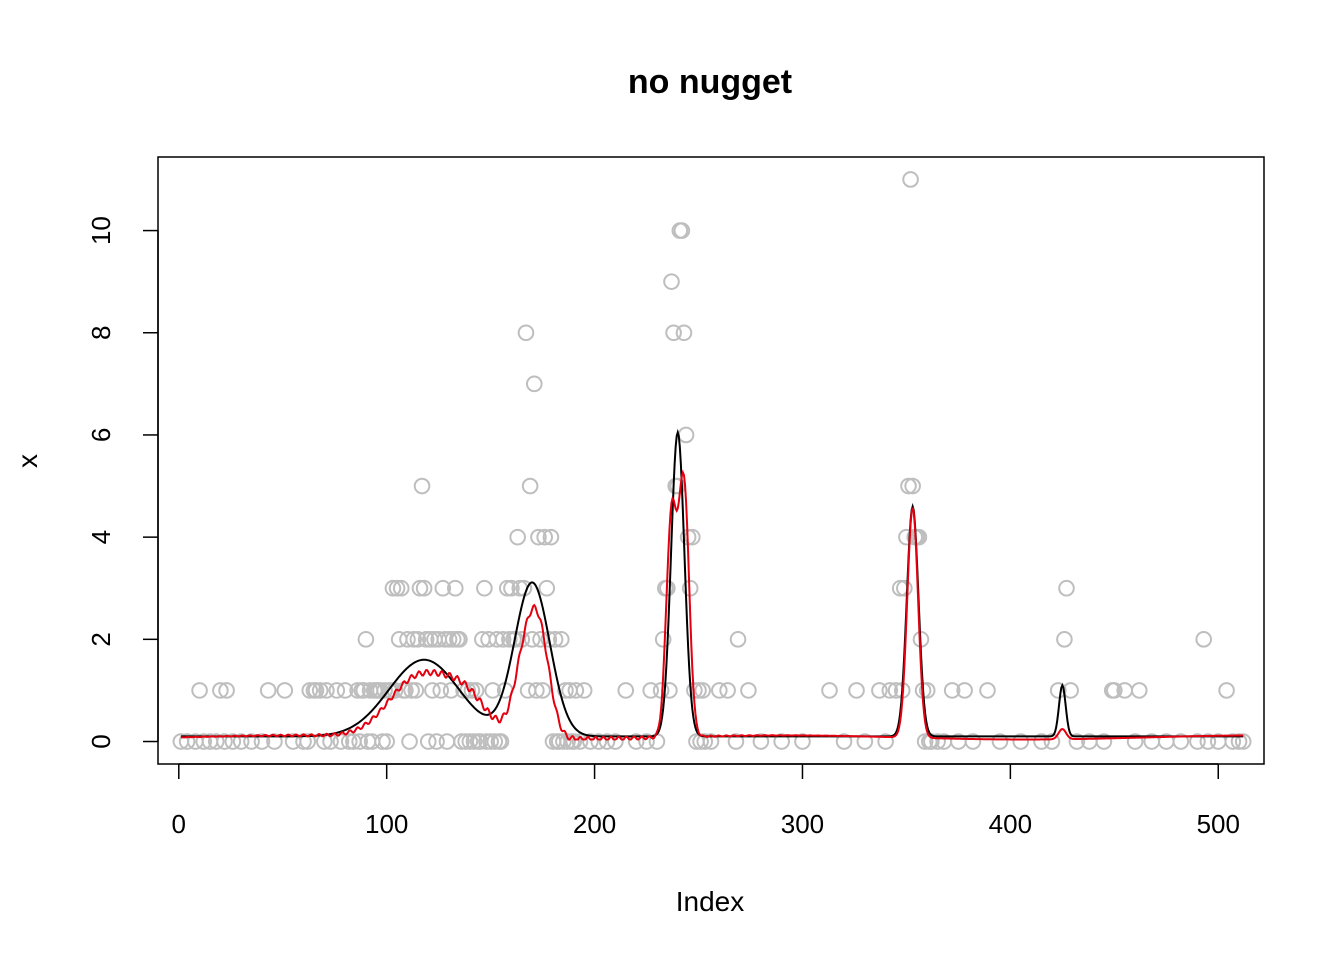  I want to click on x-tick-label: 500, so click(1218, 824).